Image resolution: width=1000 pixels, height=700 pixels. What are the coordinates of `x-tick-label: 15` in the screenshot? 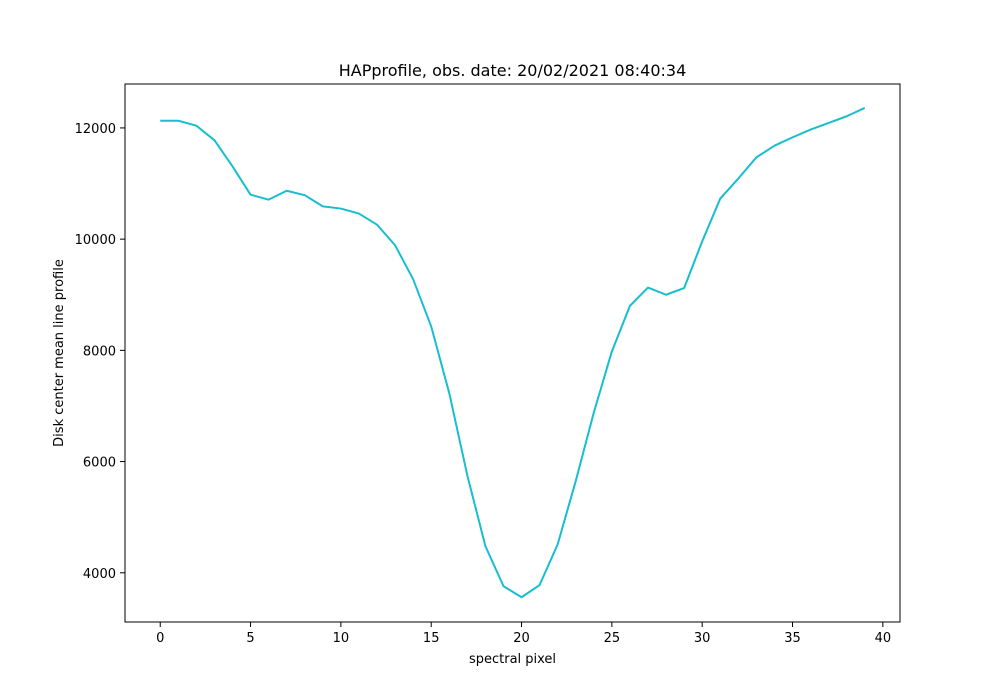 It's located at (431, 638).